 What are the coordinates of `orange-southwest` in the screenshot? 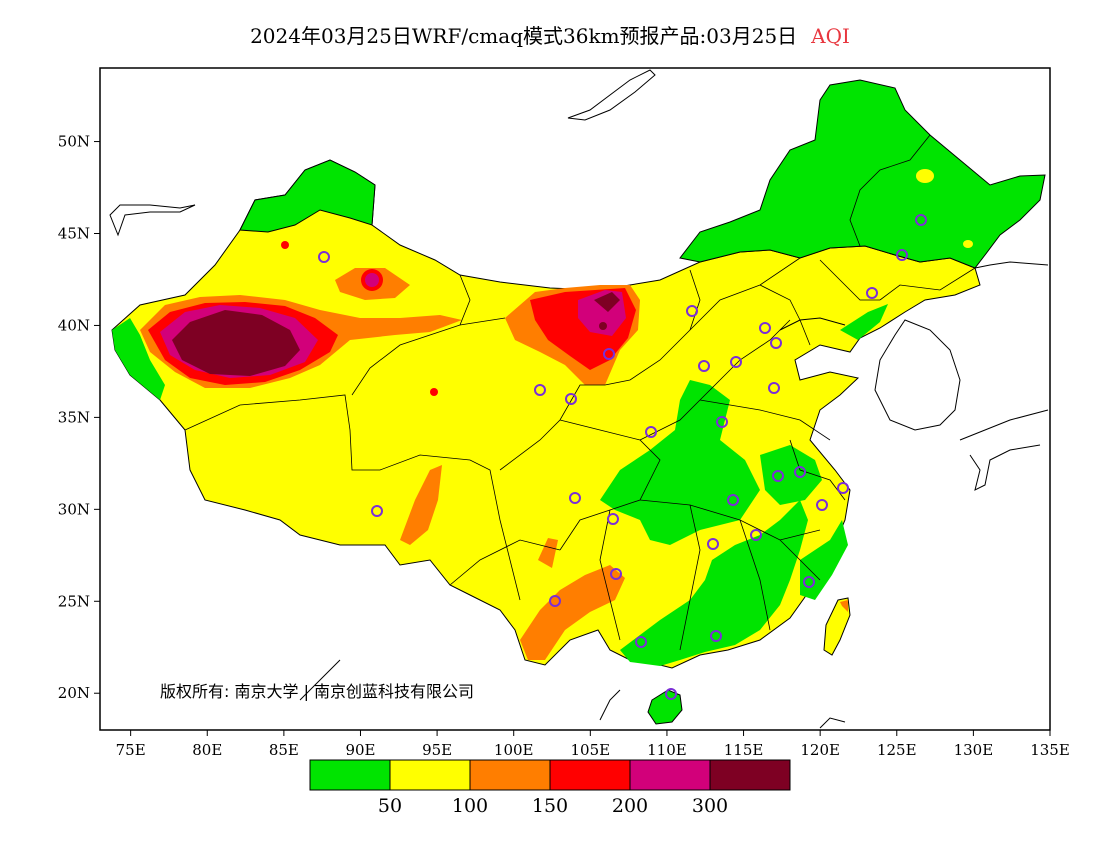 It's located at (572, 612).